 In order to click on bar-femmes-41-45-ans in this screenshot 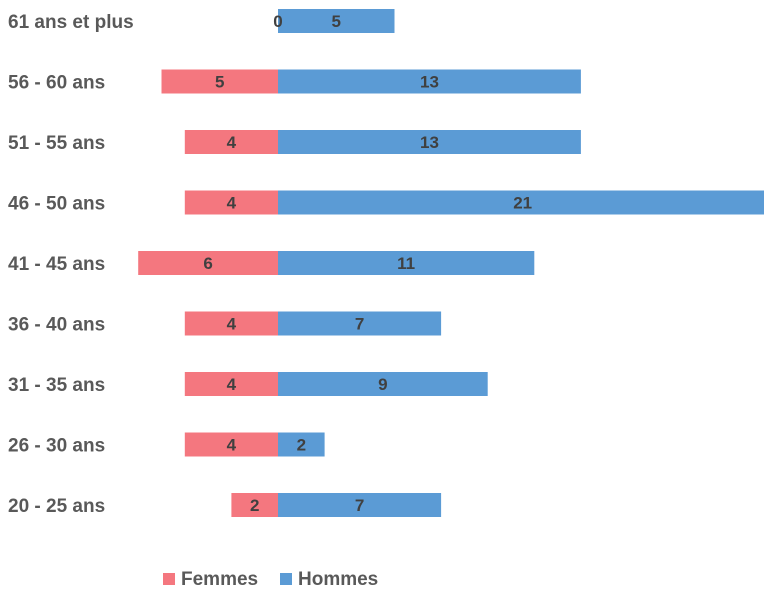, I will do `click(208, 263)`.